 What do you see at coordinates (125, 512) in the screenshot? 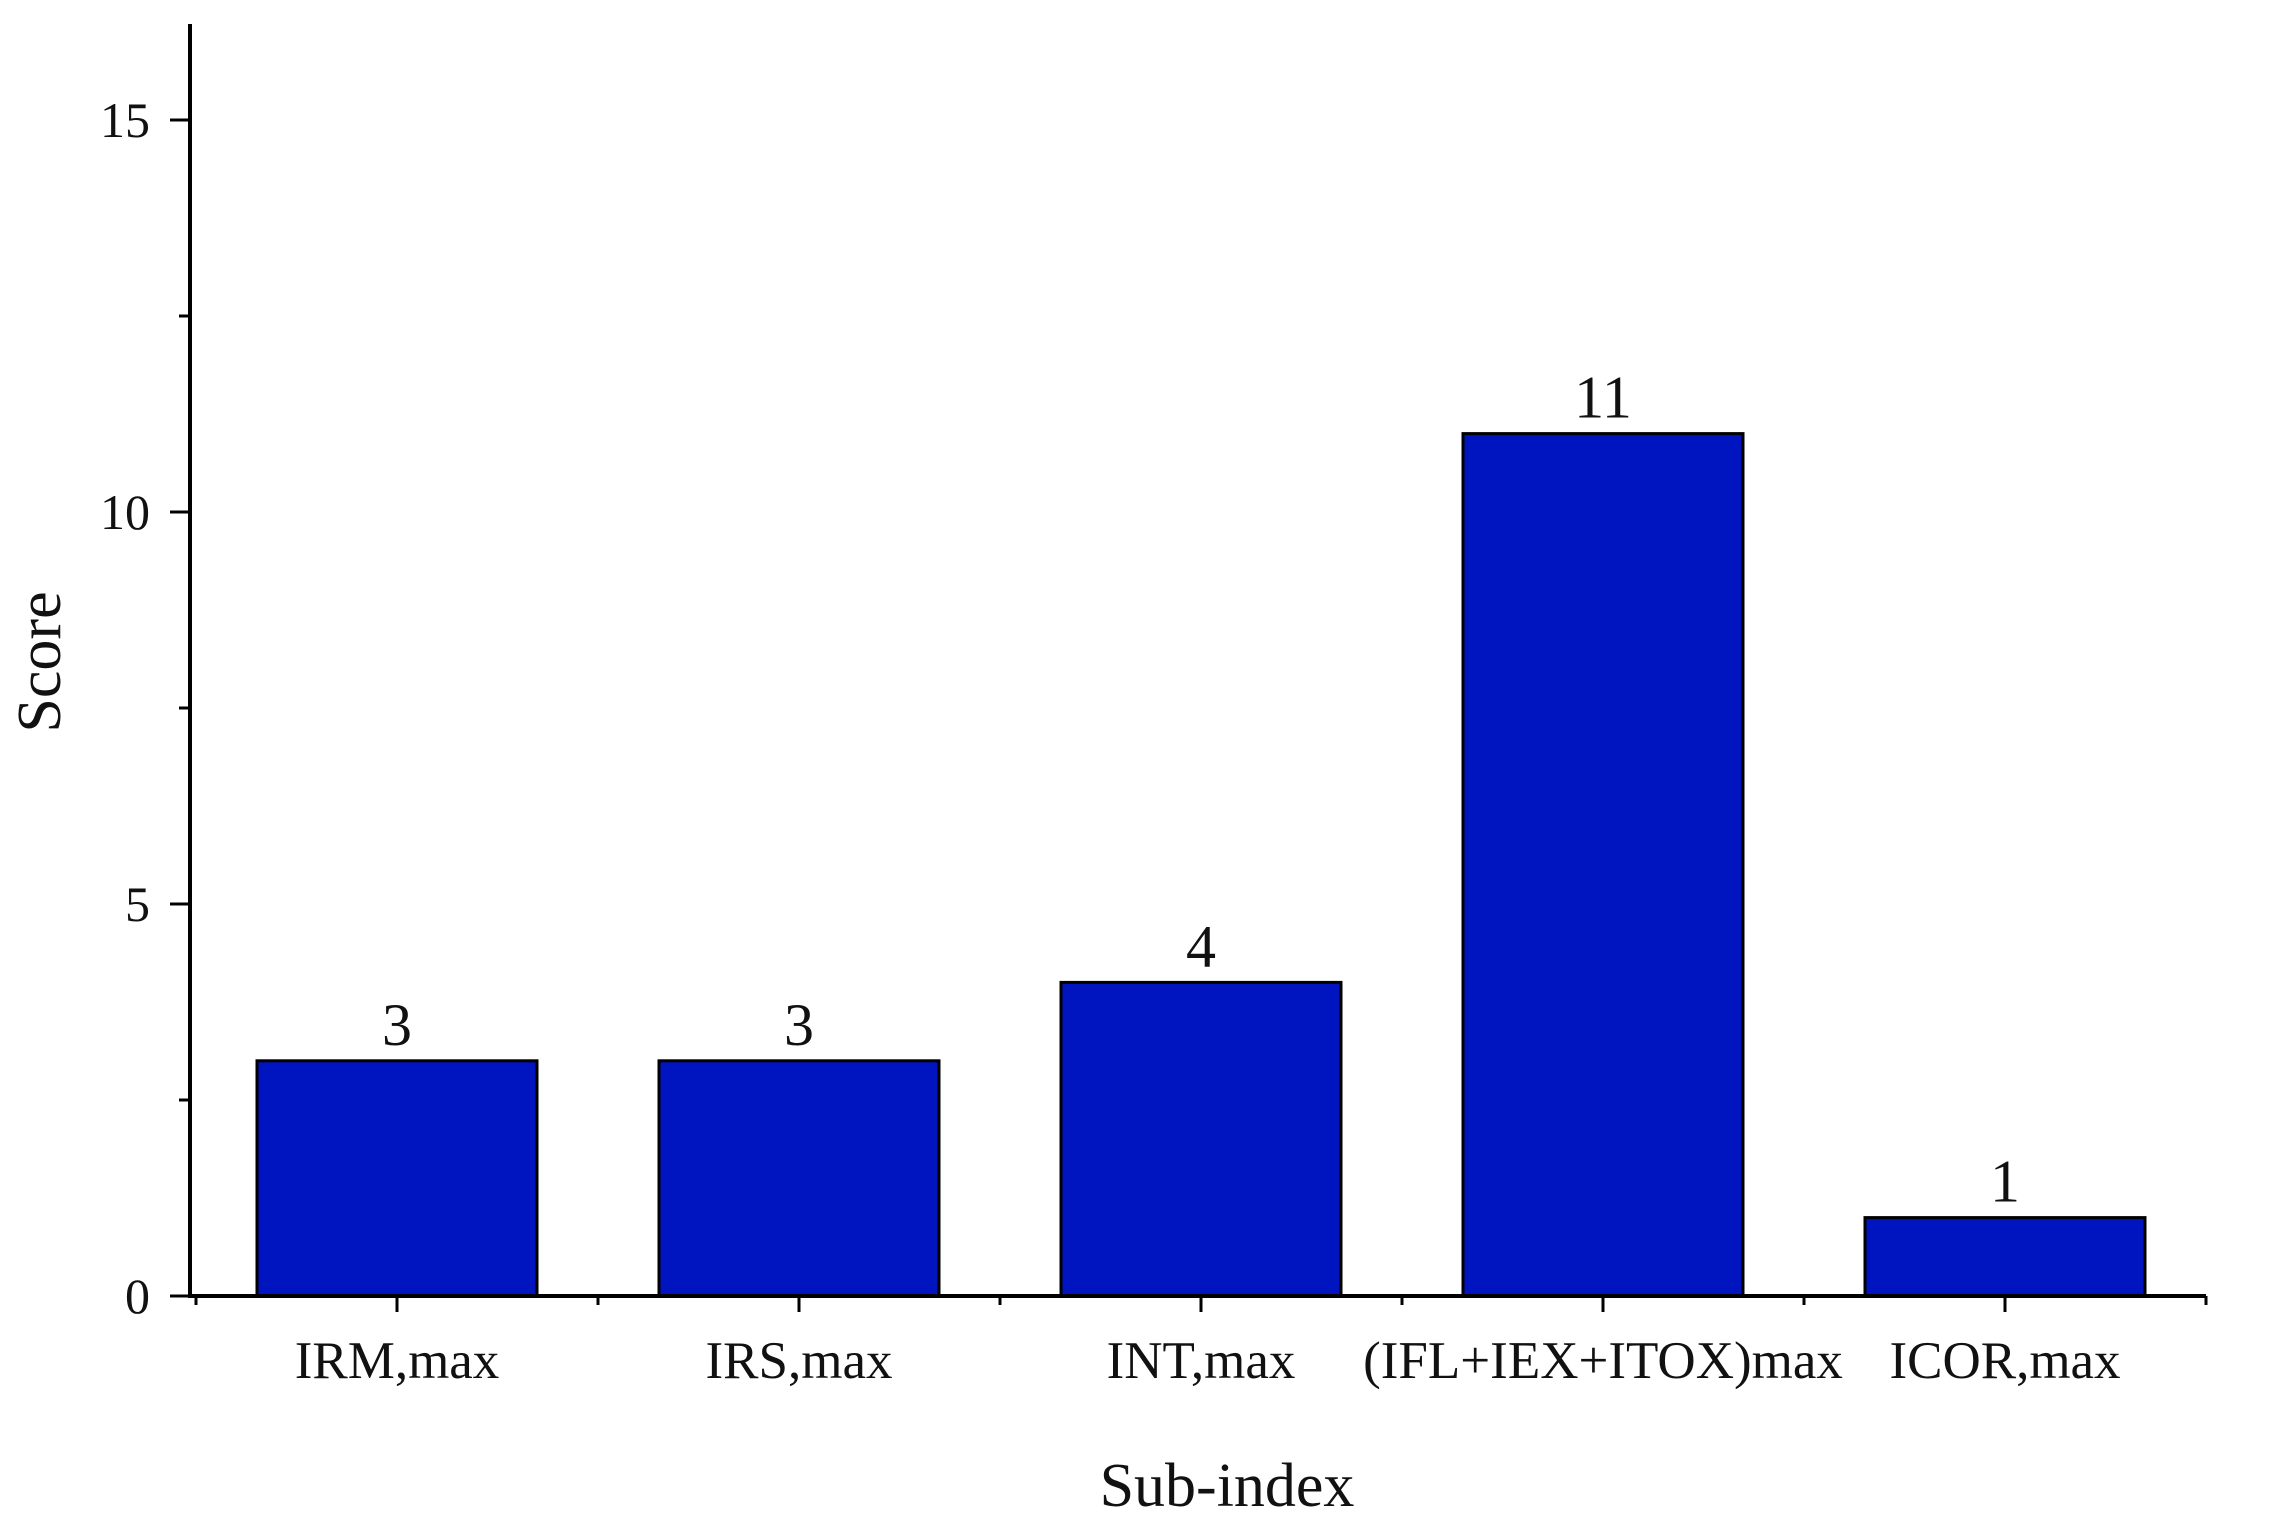
I see `y-tick-label-3: 10` at bounding box center [125, 512].